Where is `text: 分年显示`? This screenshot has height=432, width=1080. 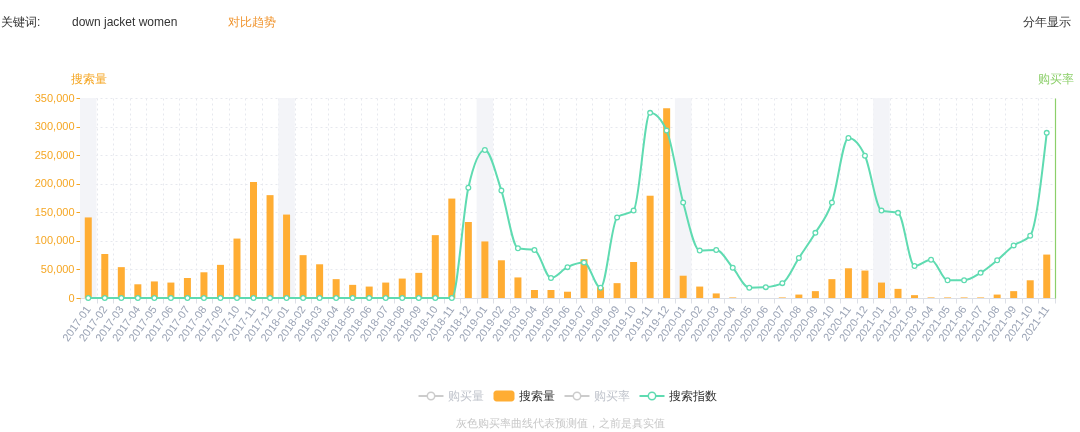
text: 分年显示 is located at coordinates (1047, 22).